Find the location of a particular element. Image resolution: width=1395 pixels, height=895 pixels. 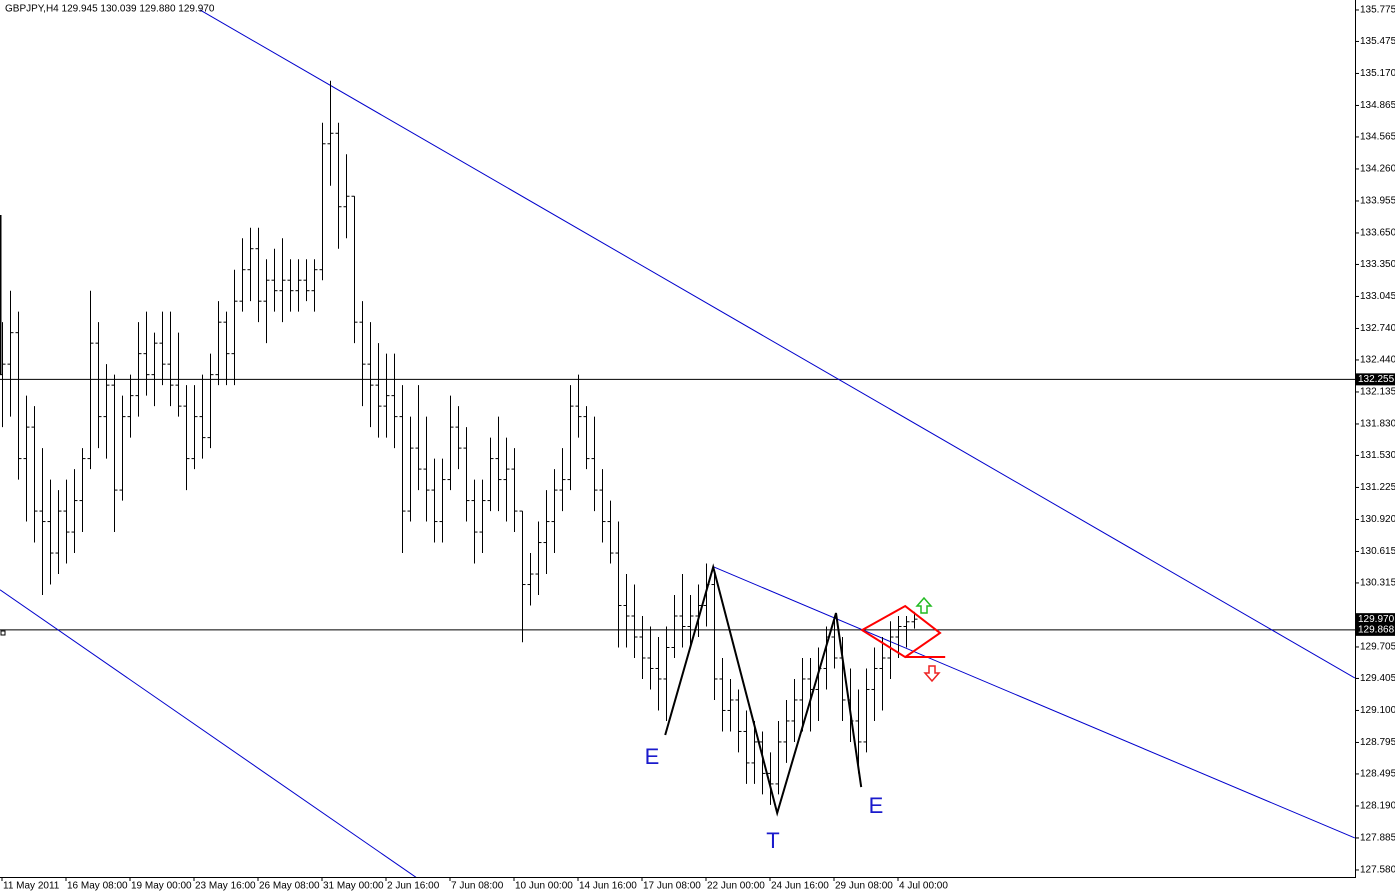

x-tick-label: 14 Jun 16:00 is located at coordinates (608, 886).